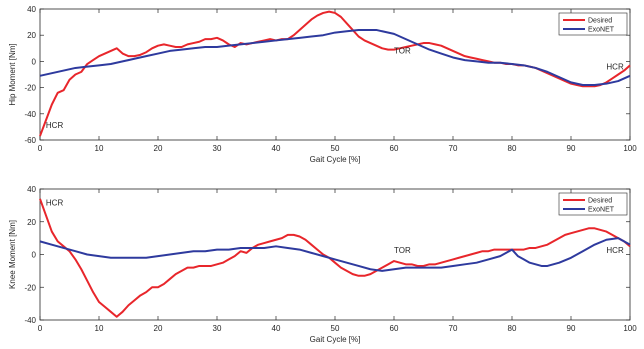 The height and width of the screenshot is (349, 644). I want to click on knee-x-tick-label: 20, so click(158, 328).